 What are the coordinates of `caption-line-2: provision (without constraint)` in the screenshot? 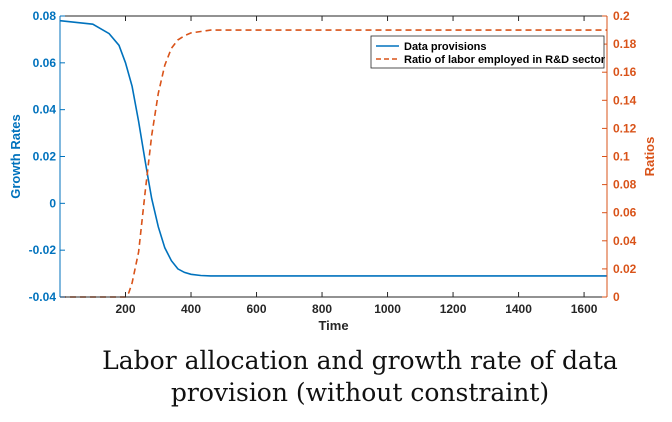 It's located at (360, 392).